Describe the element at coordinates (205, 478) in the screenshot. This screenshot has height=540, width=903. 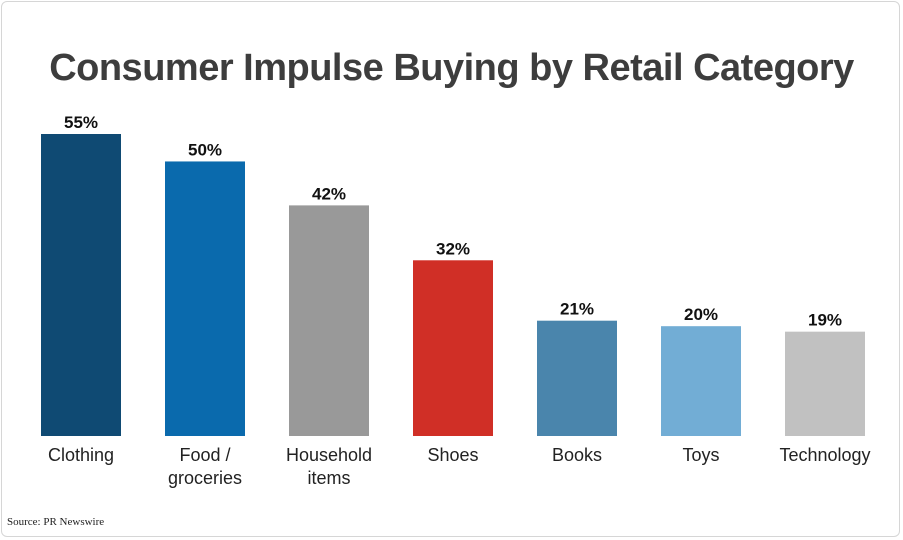
I see `category-label-line: groceries` at that location.